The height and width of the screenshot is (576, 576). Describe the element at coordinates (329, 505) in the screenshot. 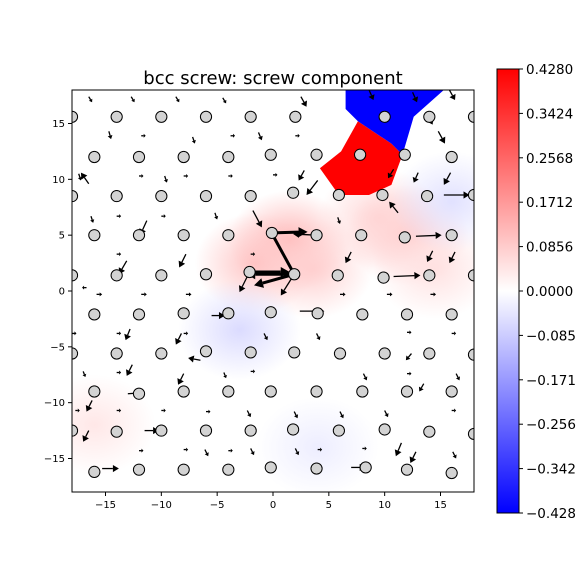

I see `x-tick-label: 5` at that location.